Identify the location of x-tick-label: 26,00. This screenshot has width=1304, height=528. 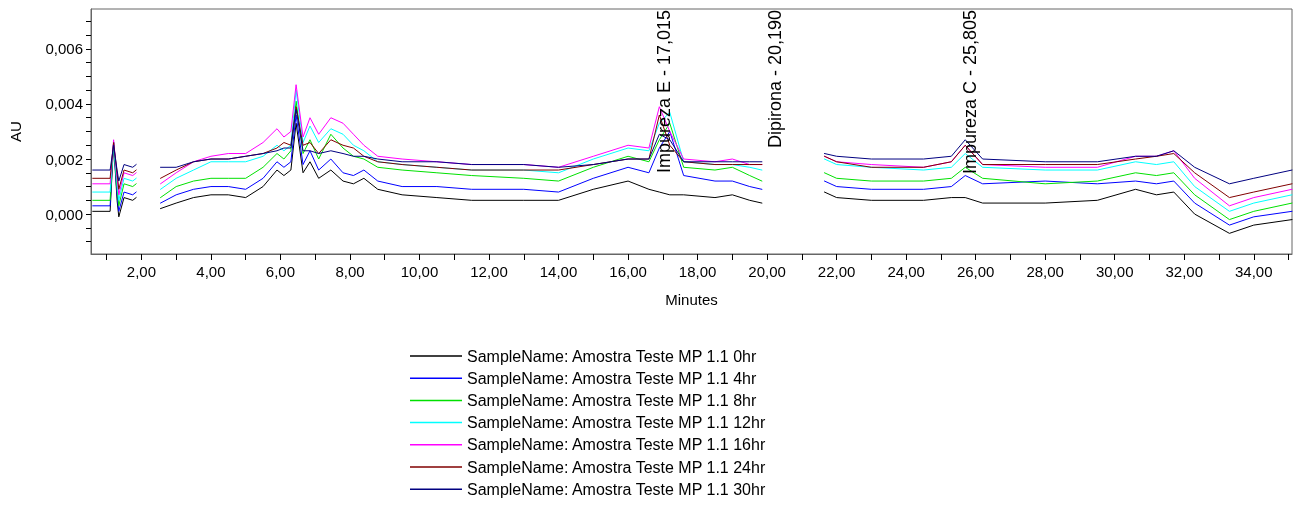
(975, 271).